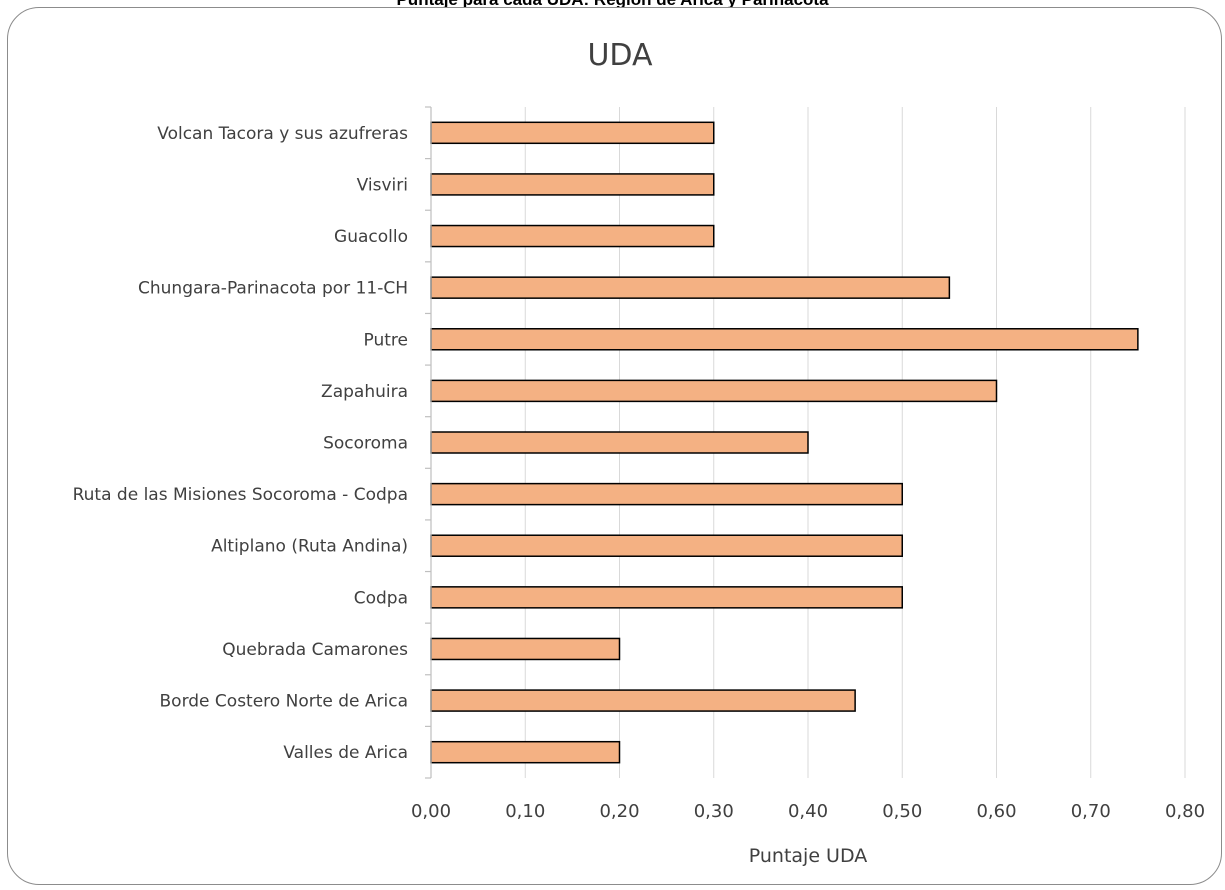 The width and height of the screenshot is (1225, 890). I want to click on category-label: Guacollo, so click(371, 237).